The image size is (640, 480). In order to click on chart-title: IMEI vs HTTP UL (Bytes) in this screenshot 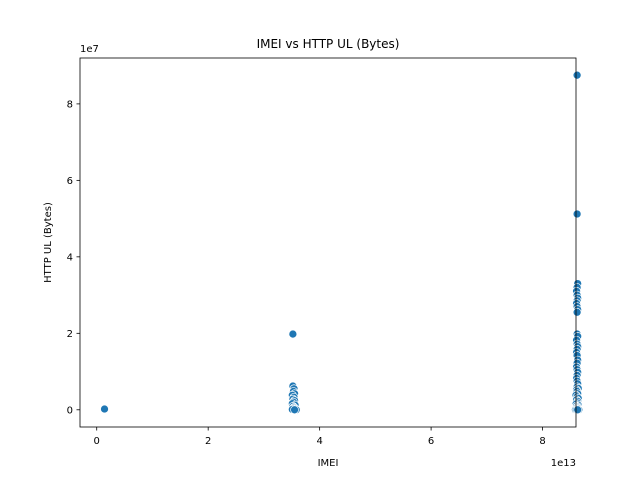, I will do `click(328, 44)`.